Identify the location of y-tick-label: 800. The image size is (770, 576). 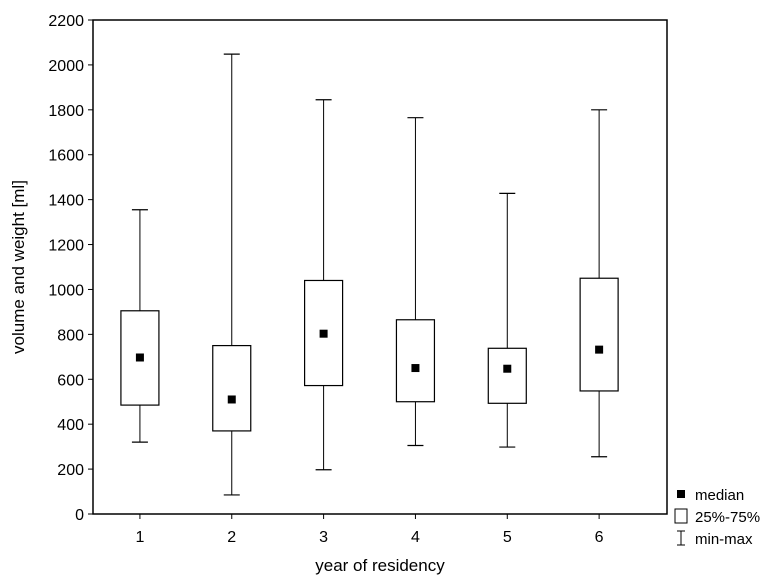
(70, 335).